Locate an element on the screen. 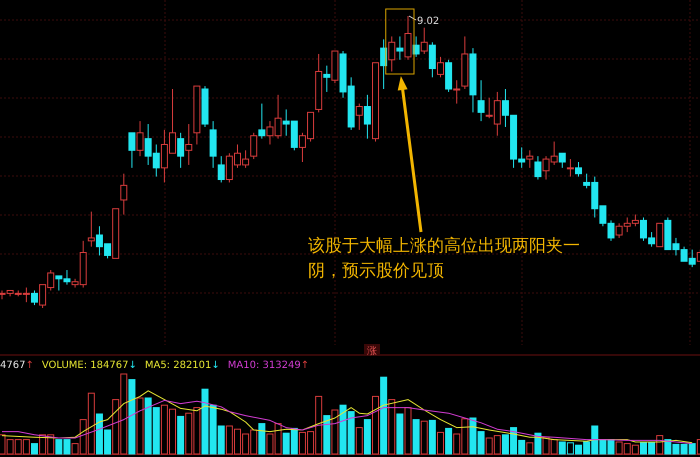 The image size is (700, 457). text: MA5: 282101↓ is located at coordinates (182, 365).